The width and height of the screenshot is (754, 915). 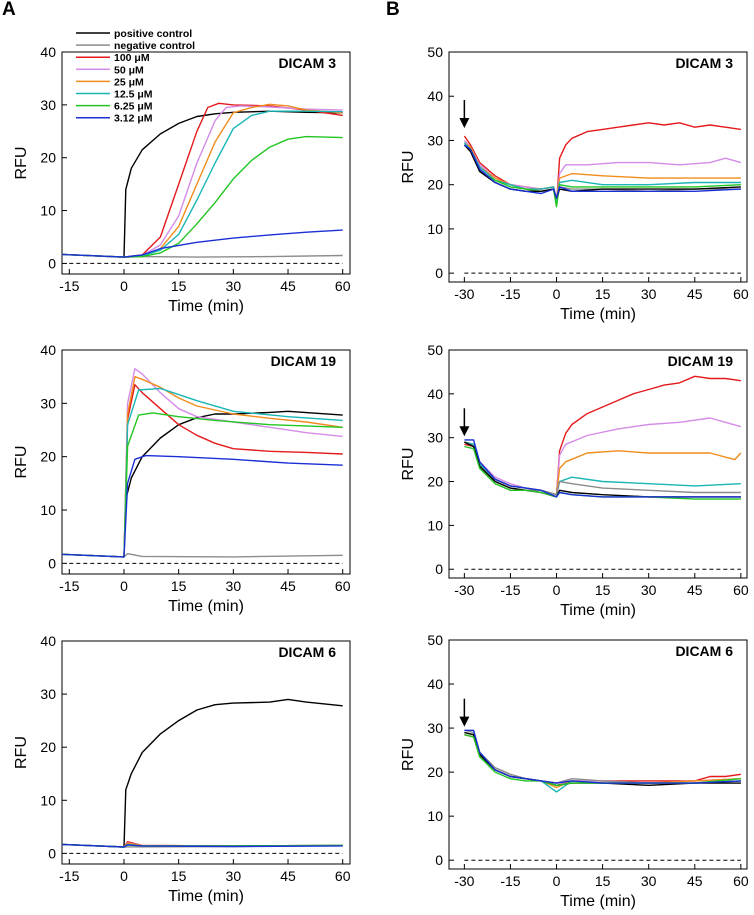 What do you see at coordinates (129, 82) in the screenshot?
I see `legend-label: 25 μM` at bounding box center [129, 82].